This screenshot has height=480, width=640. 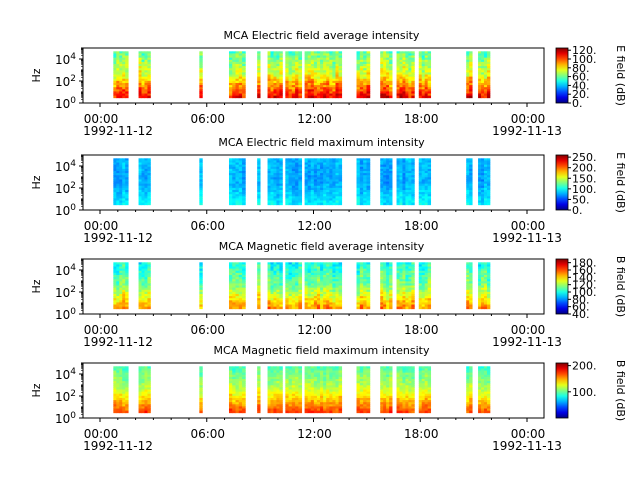 What do you see at coordinates (322, 350) in the screenshot?
I see `panel-title: MCA Magnetic field maximum intensity` at bounding box center [322, 350].